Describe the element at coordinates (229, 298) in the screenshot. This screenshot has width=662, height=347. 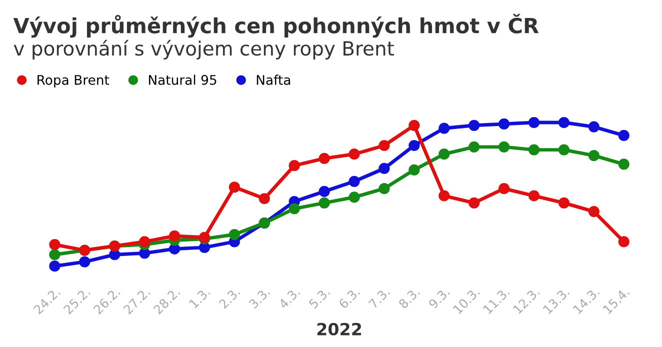
I see `x-tick-label: 2.3.` at that location.